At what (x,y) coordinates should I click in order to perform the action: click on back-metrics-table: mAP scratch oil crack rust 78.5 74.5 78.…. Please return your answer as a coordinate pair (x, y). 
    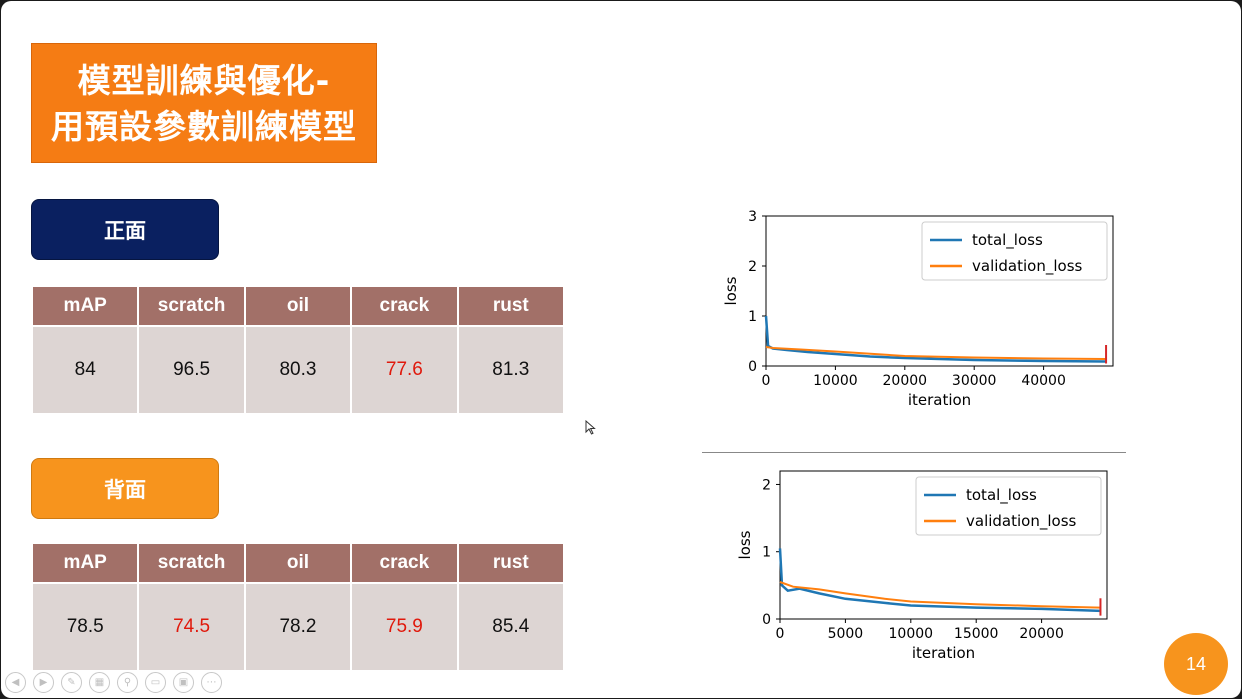
    Looking at the image, I should click on (298, 607).